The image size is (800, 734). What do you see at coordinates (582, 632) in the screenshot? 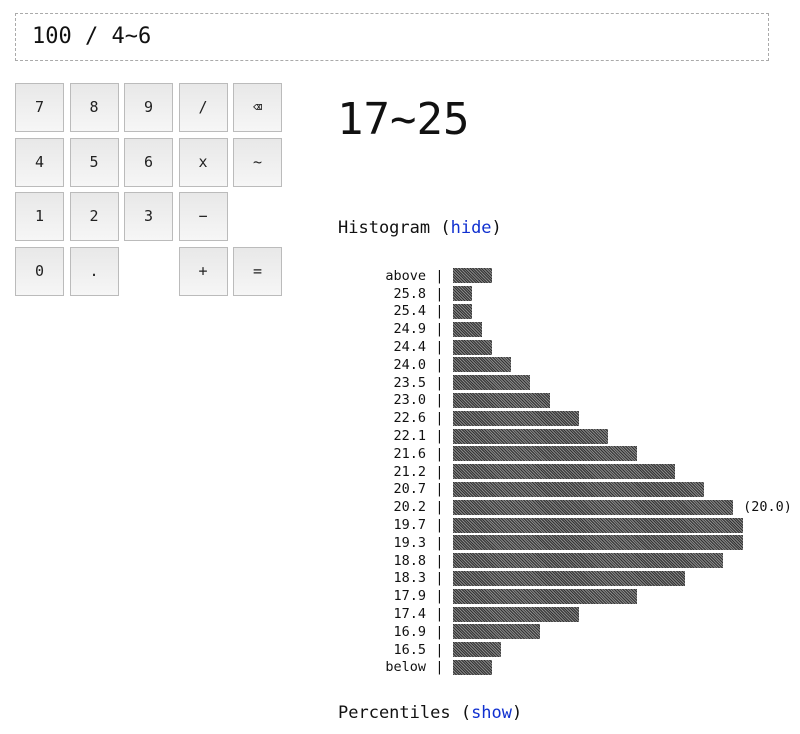
I see `histogram-row: 16.9 |` at bounding box center [582, 632].